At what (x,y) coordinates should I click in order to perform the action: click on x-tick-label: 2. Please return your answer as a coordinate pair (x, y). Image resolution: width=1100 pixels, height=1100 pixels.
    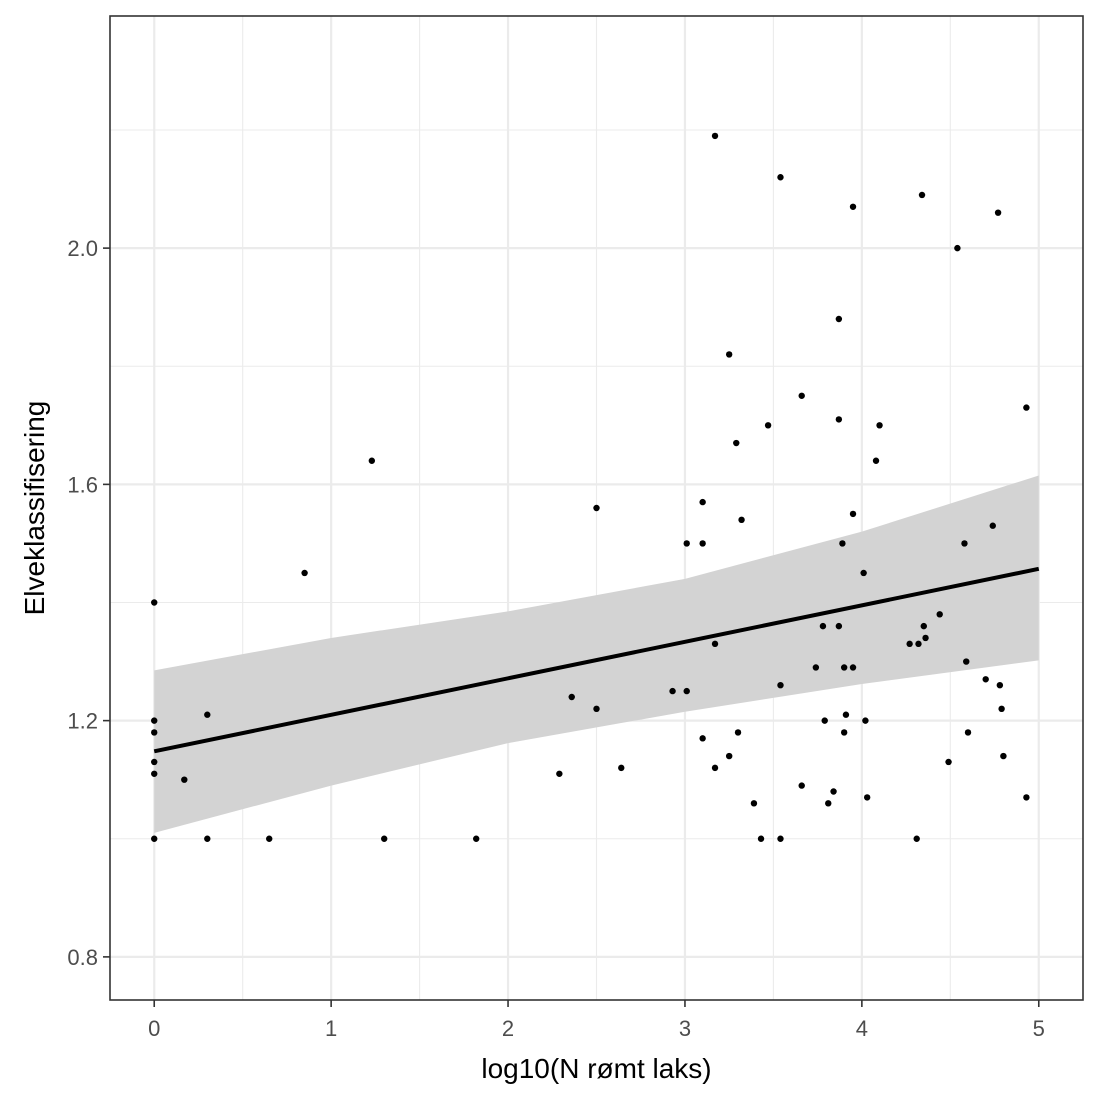
    Looking at the image, I should click on (508, 1028).